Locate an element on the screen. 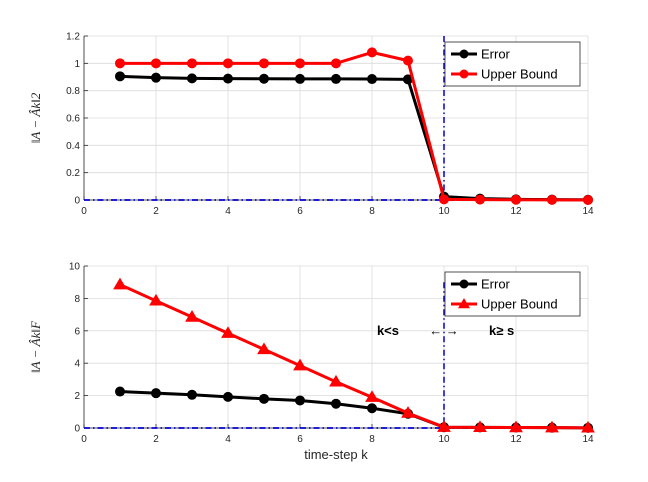 Image resolution: width=648 pixels, height=482 pixels. y-tick-label: 1.2 is located at coordinates (73, 37).